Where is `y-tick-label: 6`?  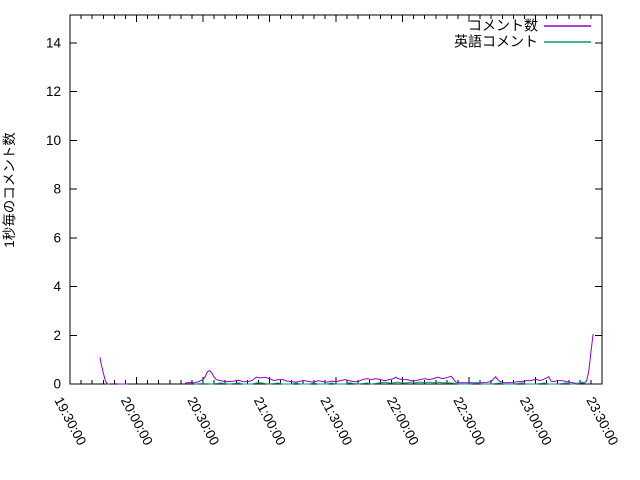 y-tick-label: 6 is located at coordinates (57, 237).